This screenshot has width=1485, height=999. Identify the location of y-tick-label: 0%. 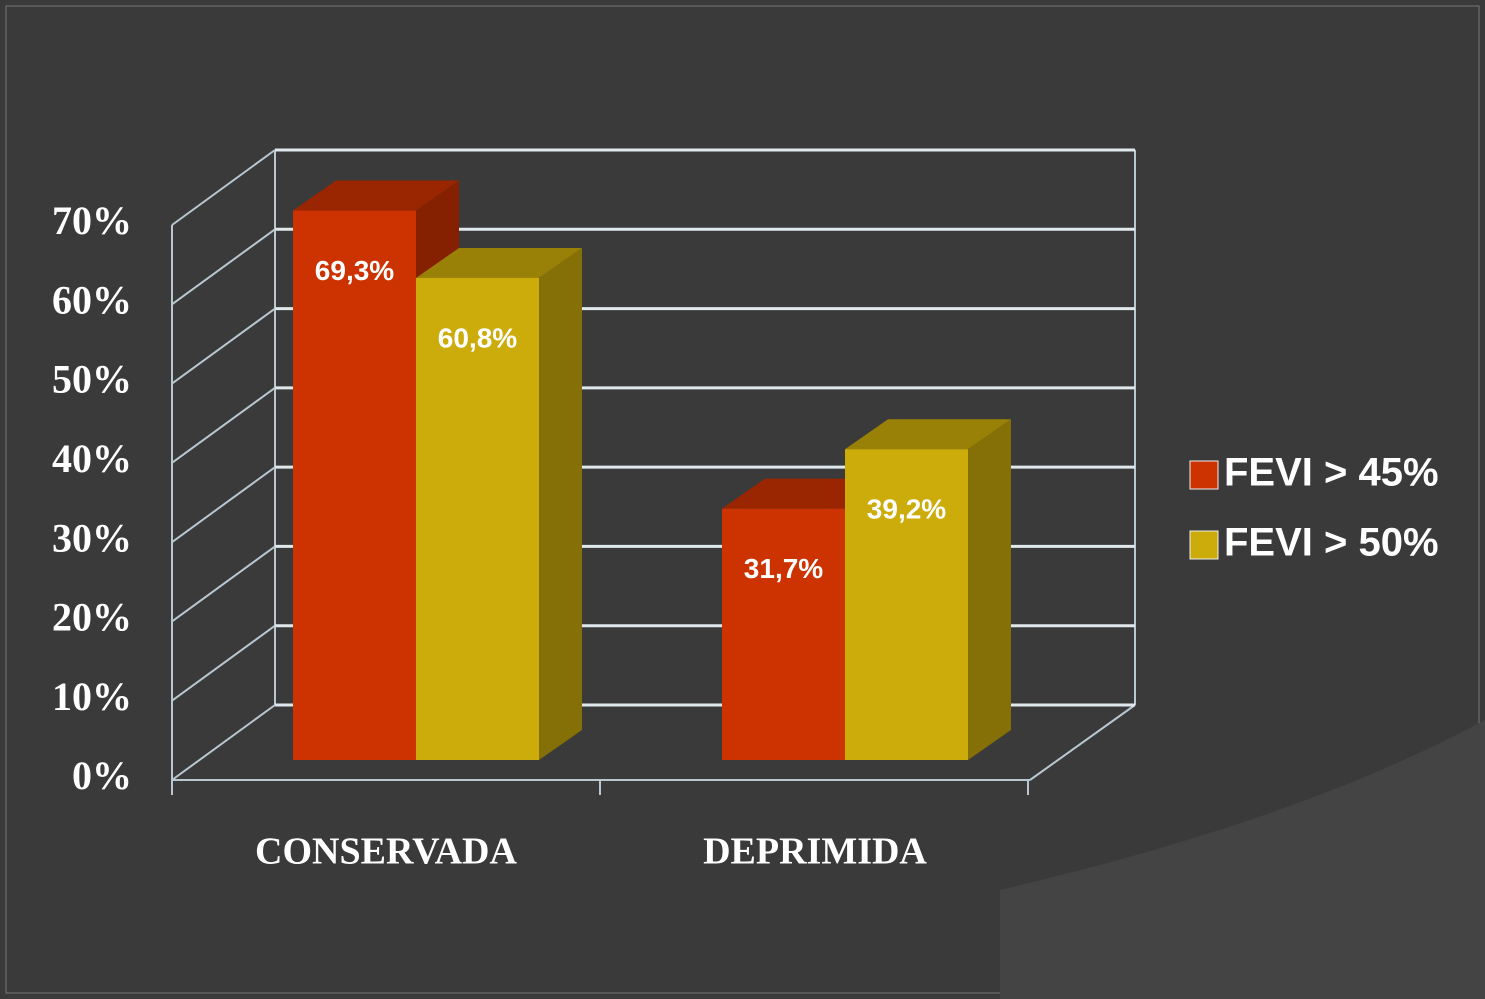
(102, 775).